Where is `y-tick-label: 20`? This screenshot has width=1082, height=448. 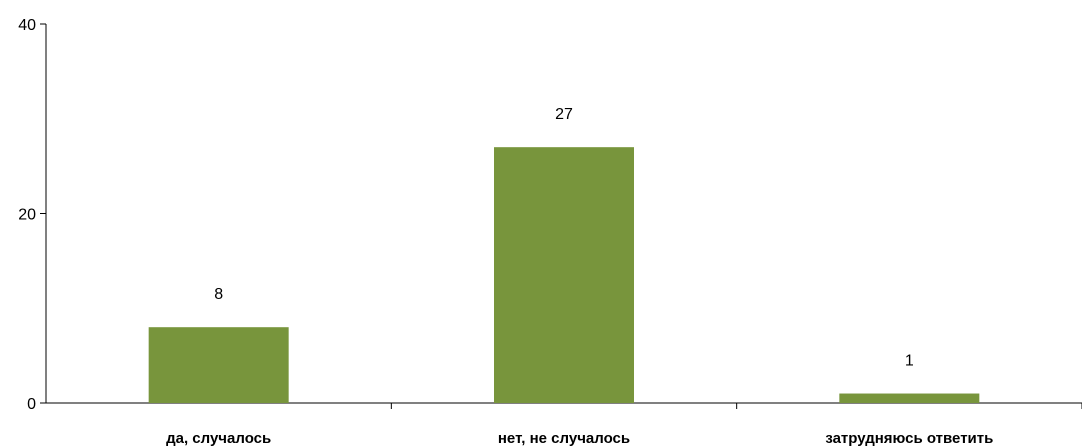
y-tick-label: 20 is located at coordinates (27, 215).